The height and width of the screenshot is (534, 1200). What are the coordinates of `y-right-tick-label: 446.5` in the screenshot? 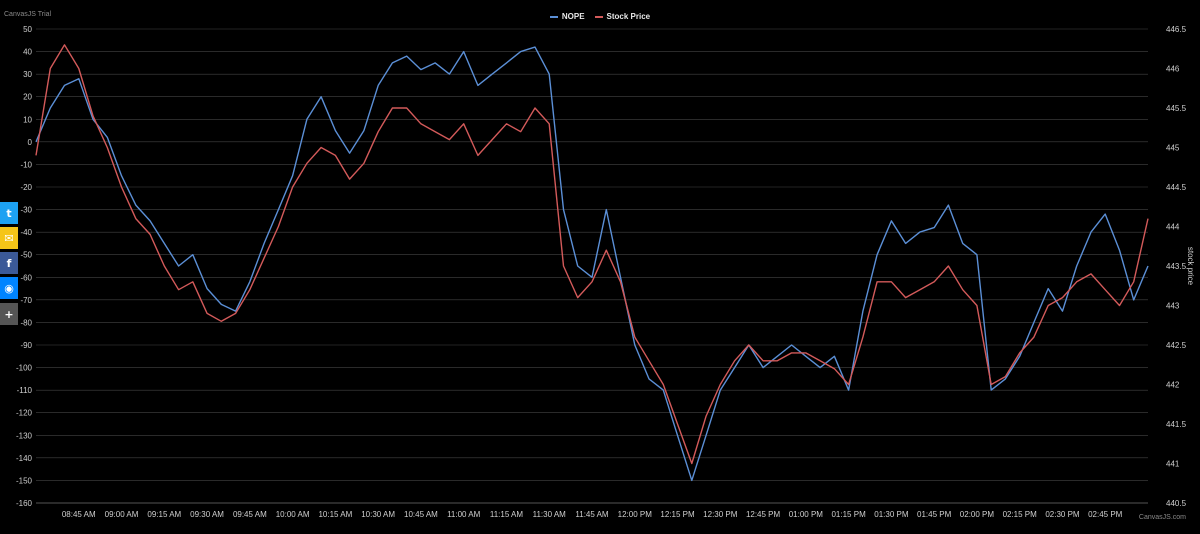 It's located at (1176, 29).